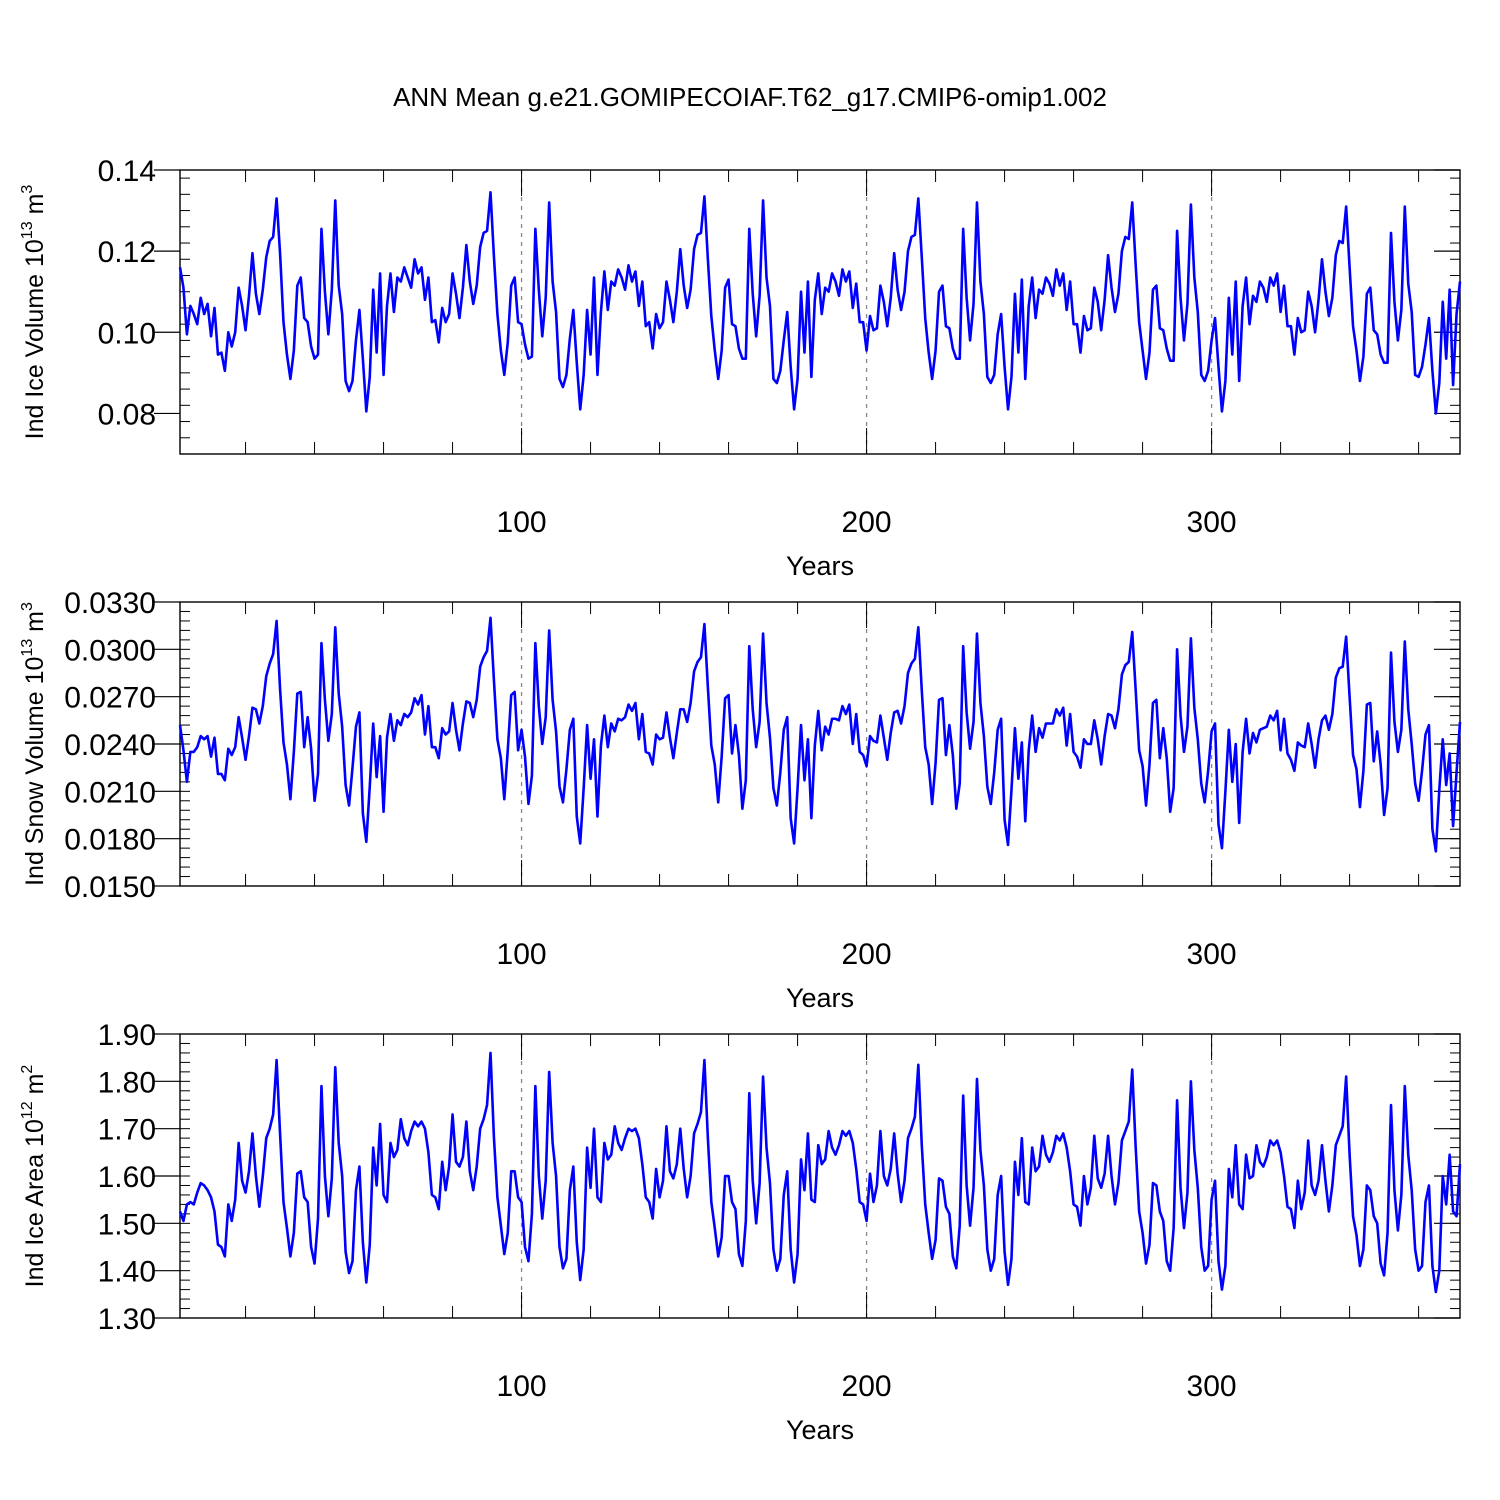 The image size is (1500, 1500). What do you see at coordinates (127, 1319) in the screenshot?
I see `ytick-label: 1.30` at bounding box center [127, 1319].